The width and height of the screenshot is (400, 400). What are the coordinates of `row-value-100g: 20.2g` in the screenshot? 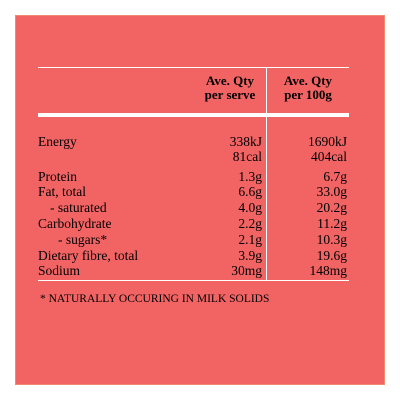 It's located at (331, 207).